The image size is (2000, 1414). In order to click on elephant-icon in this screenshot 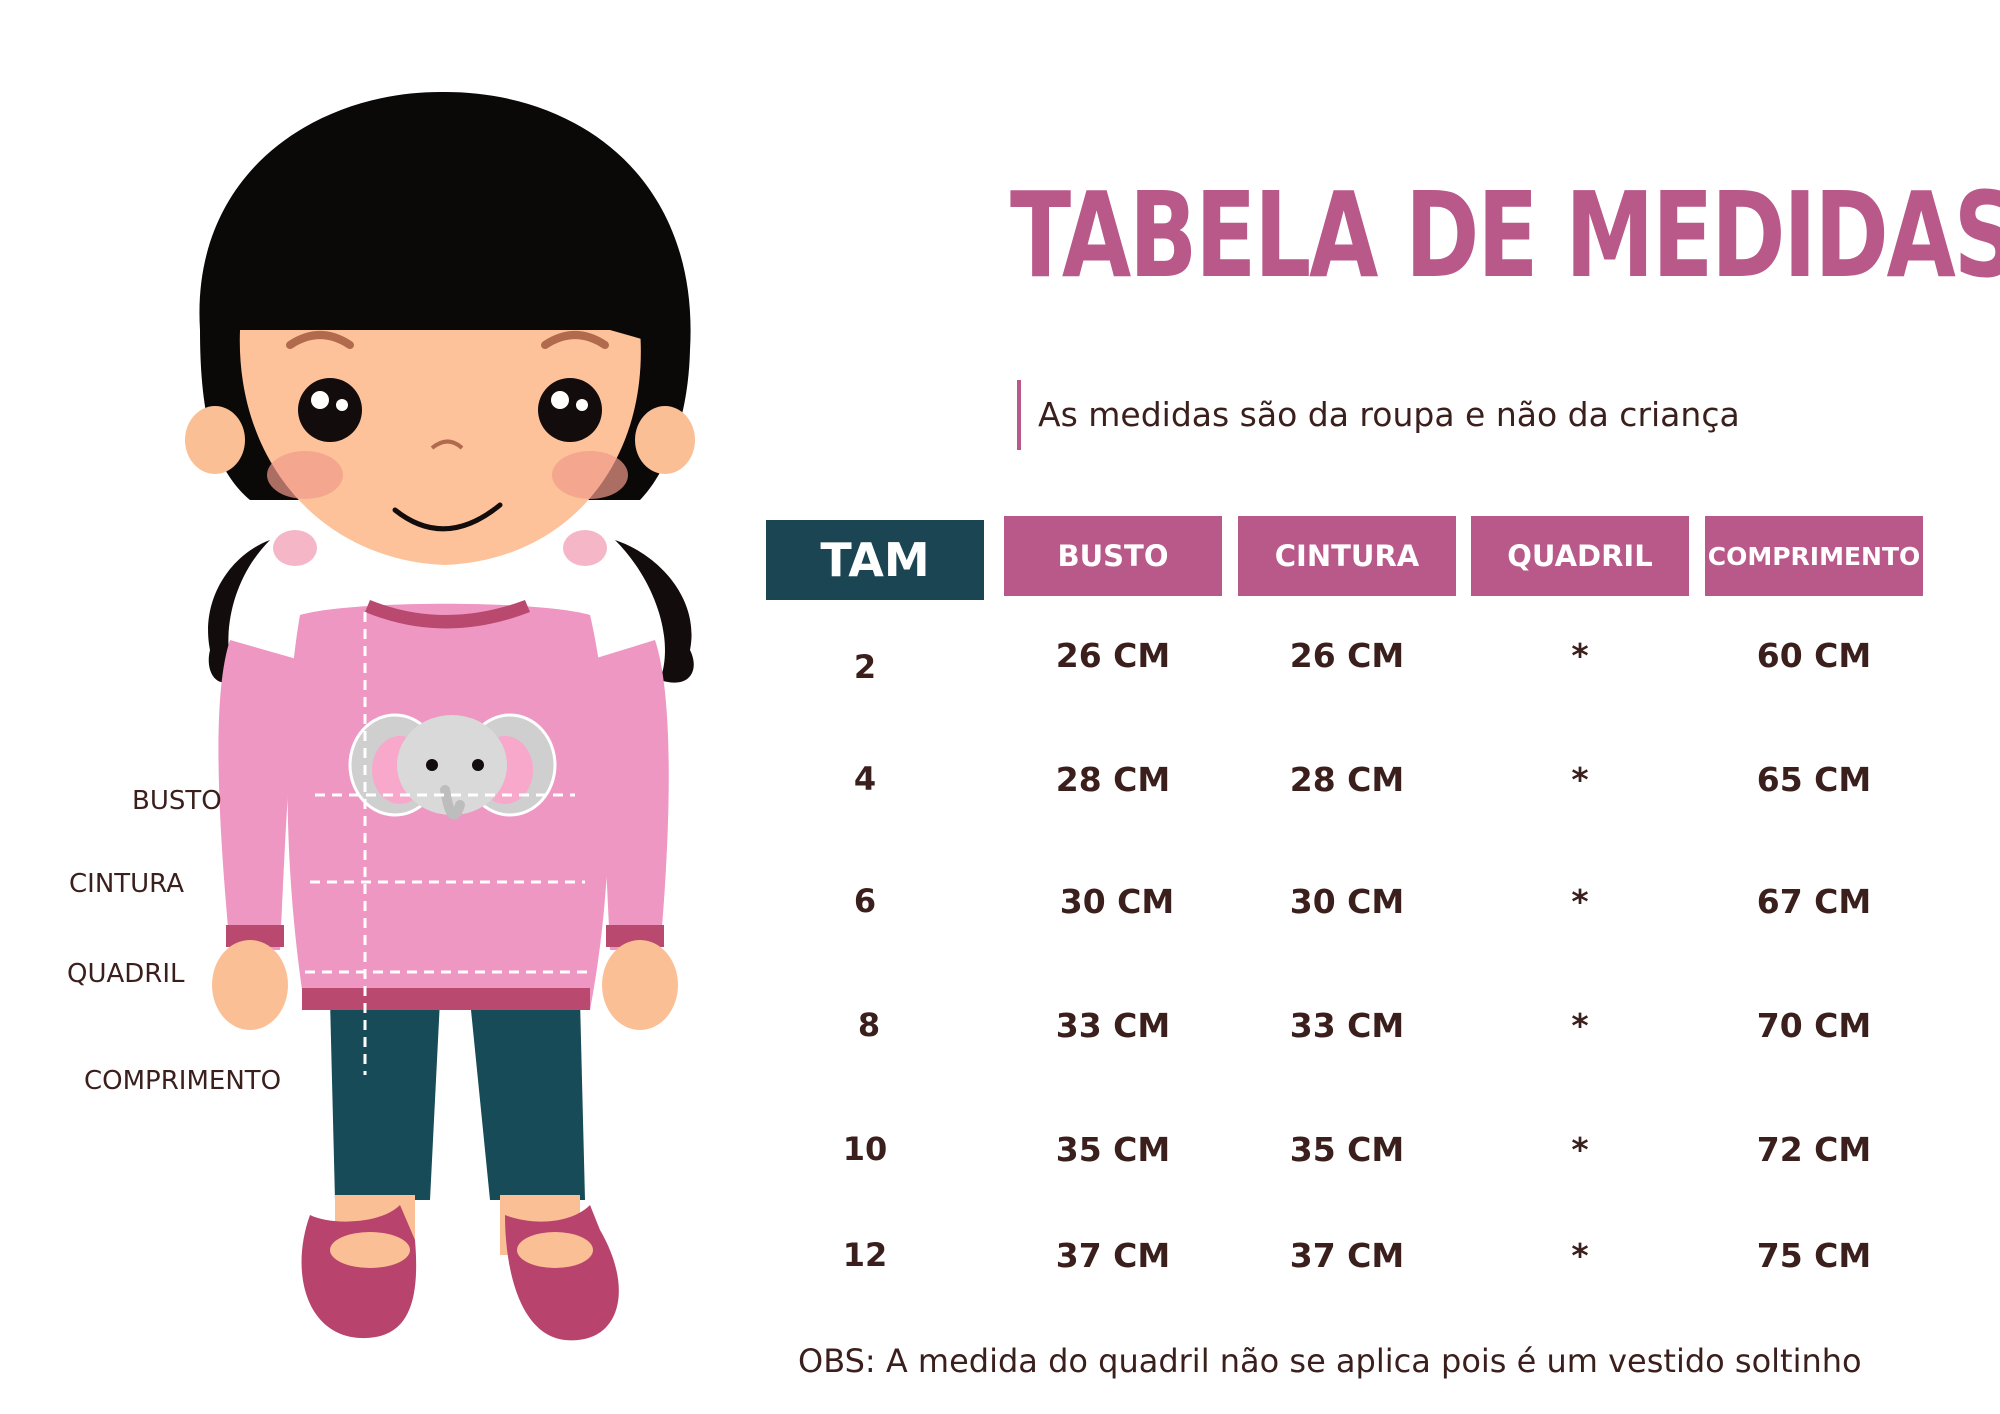, I will do `click(452, 766)`.